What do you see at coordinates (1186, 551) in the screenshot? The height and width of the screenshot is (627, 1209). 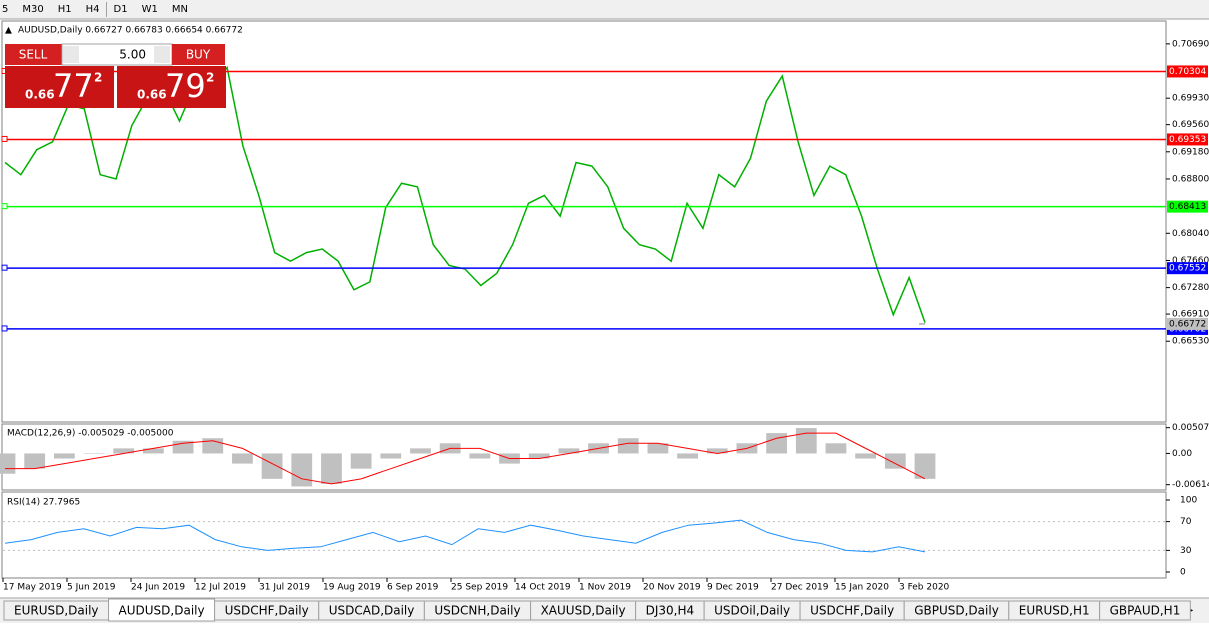 I see `y-tick-label: 30` at bounding box center [1186, 551].